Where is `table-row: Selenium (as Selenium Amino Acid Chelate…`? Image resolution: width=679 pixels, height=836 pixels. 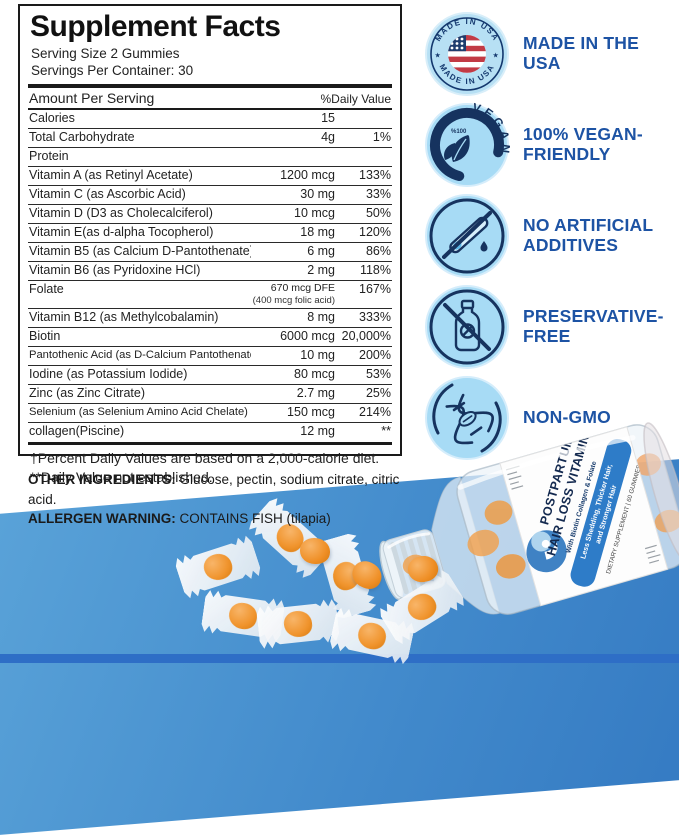
table-row: Selenium (as Selenium Amino Acid Chelate… is located at coordinates (210, 413).